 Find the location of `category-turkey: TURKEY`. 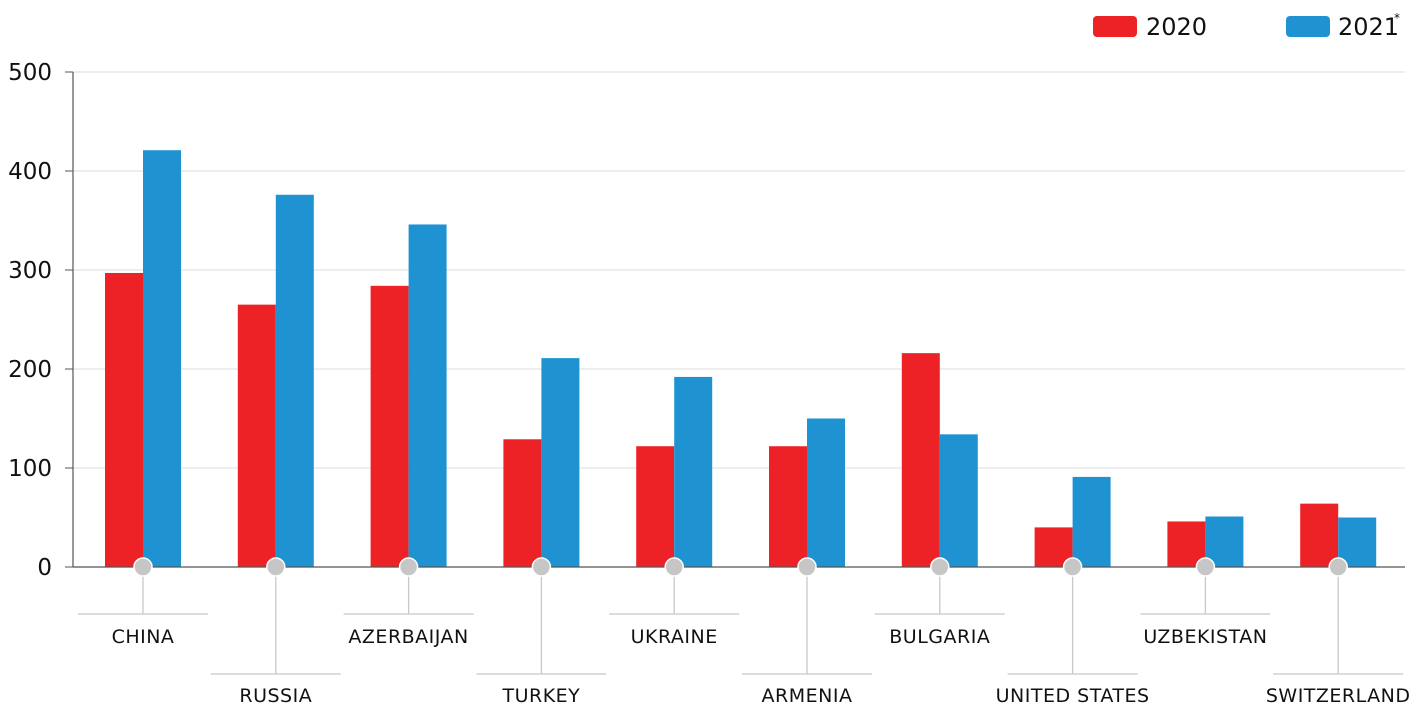

category-turkey: TURKEY is located at coordinates (541, 632).